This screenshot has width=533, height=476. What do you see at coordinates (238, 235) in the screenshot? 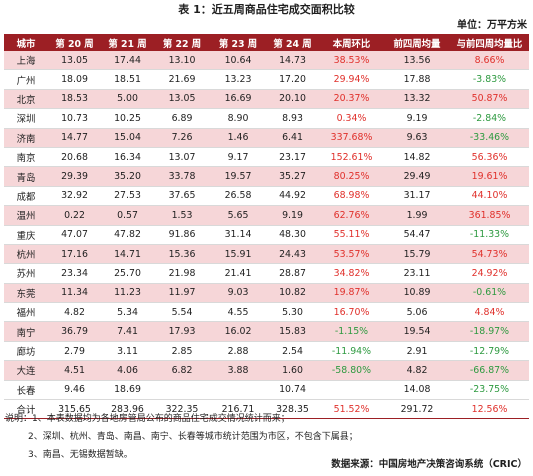
I see `week-23-cell: 31.14` at bounding box center [238, 235].